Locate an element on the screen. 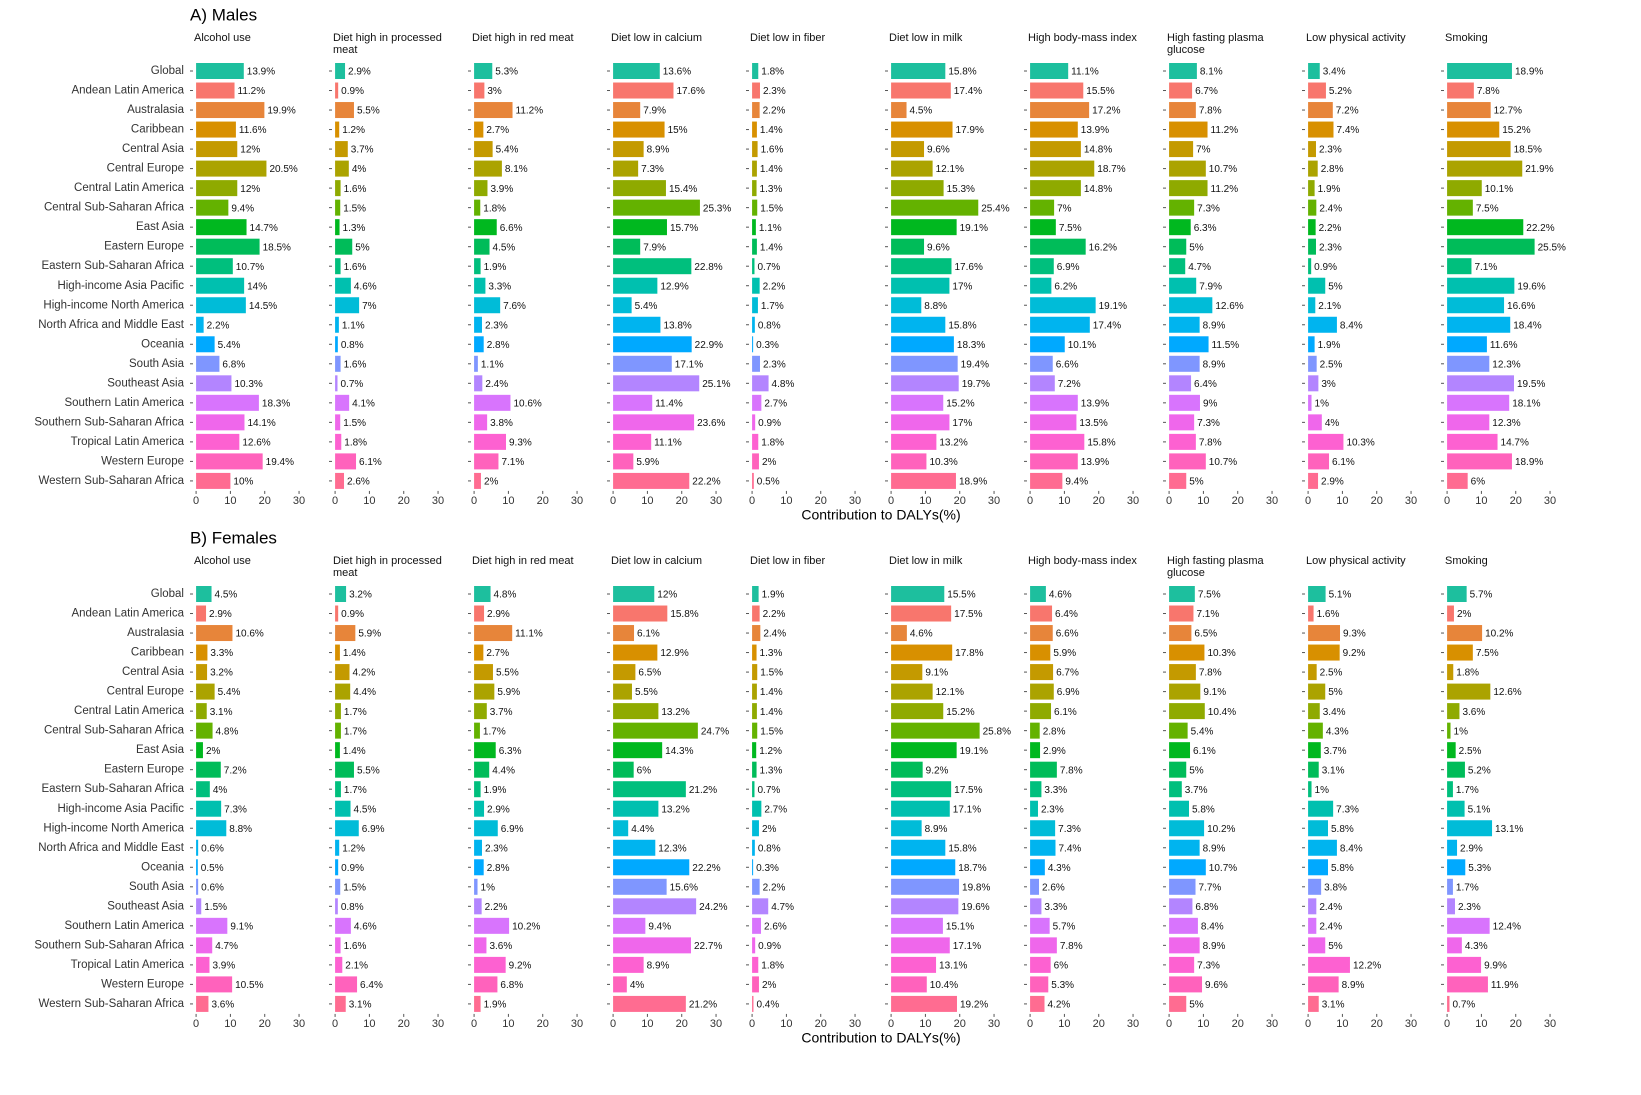 This screenshot has height=1095, width=1641. value-label: 7.8% is located at coordinates (1210, 443).